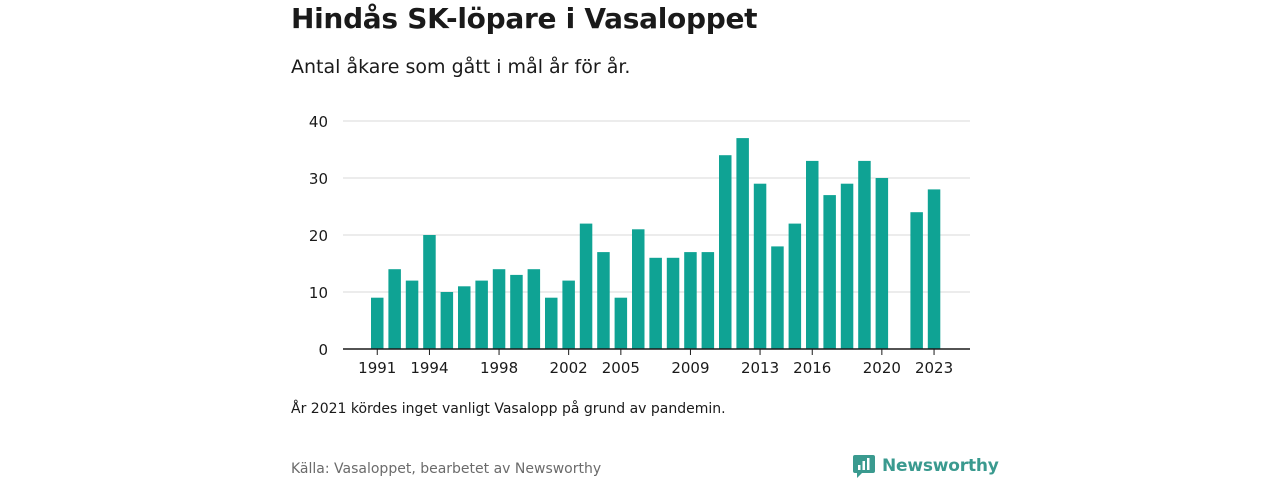  Describe the element at coordinates (690, 300) in the screenshot. I see `bar-2009` at that location.